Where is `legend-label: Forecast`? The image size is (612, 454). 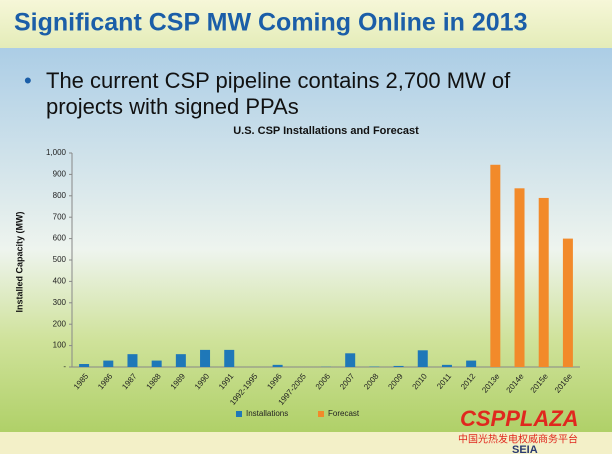
legend-label: Forecast is located at coordinates (344, 413).